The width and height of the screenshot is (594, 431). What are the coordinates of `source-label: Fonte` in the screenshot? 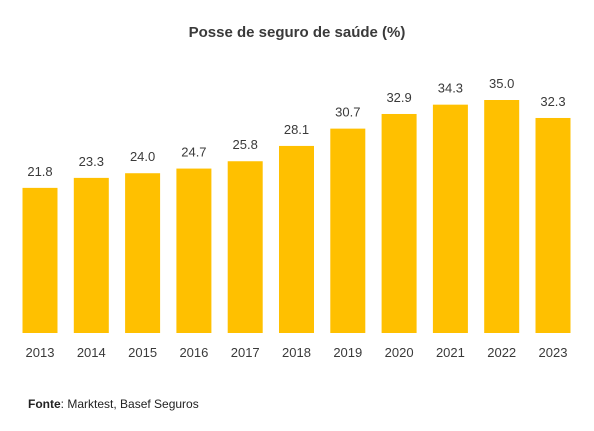 It's located at (44, 404).